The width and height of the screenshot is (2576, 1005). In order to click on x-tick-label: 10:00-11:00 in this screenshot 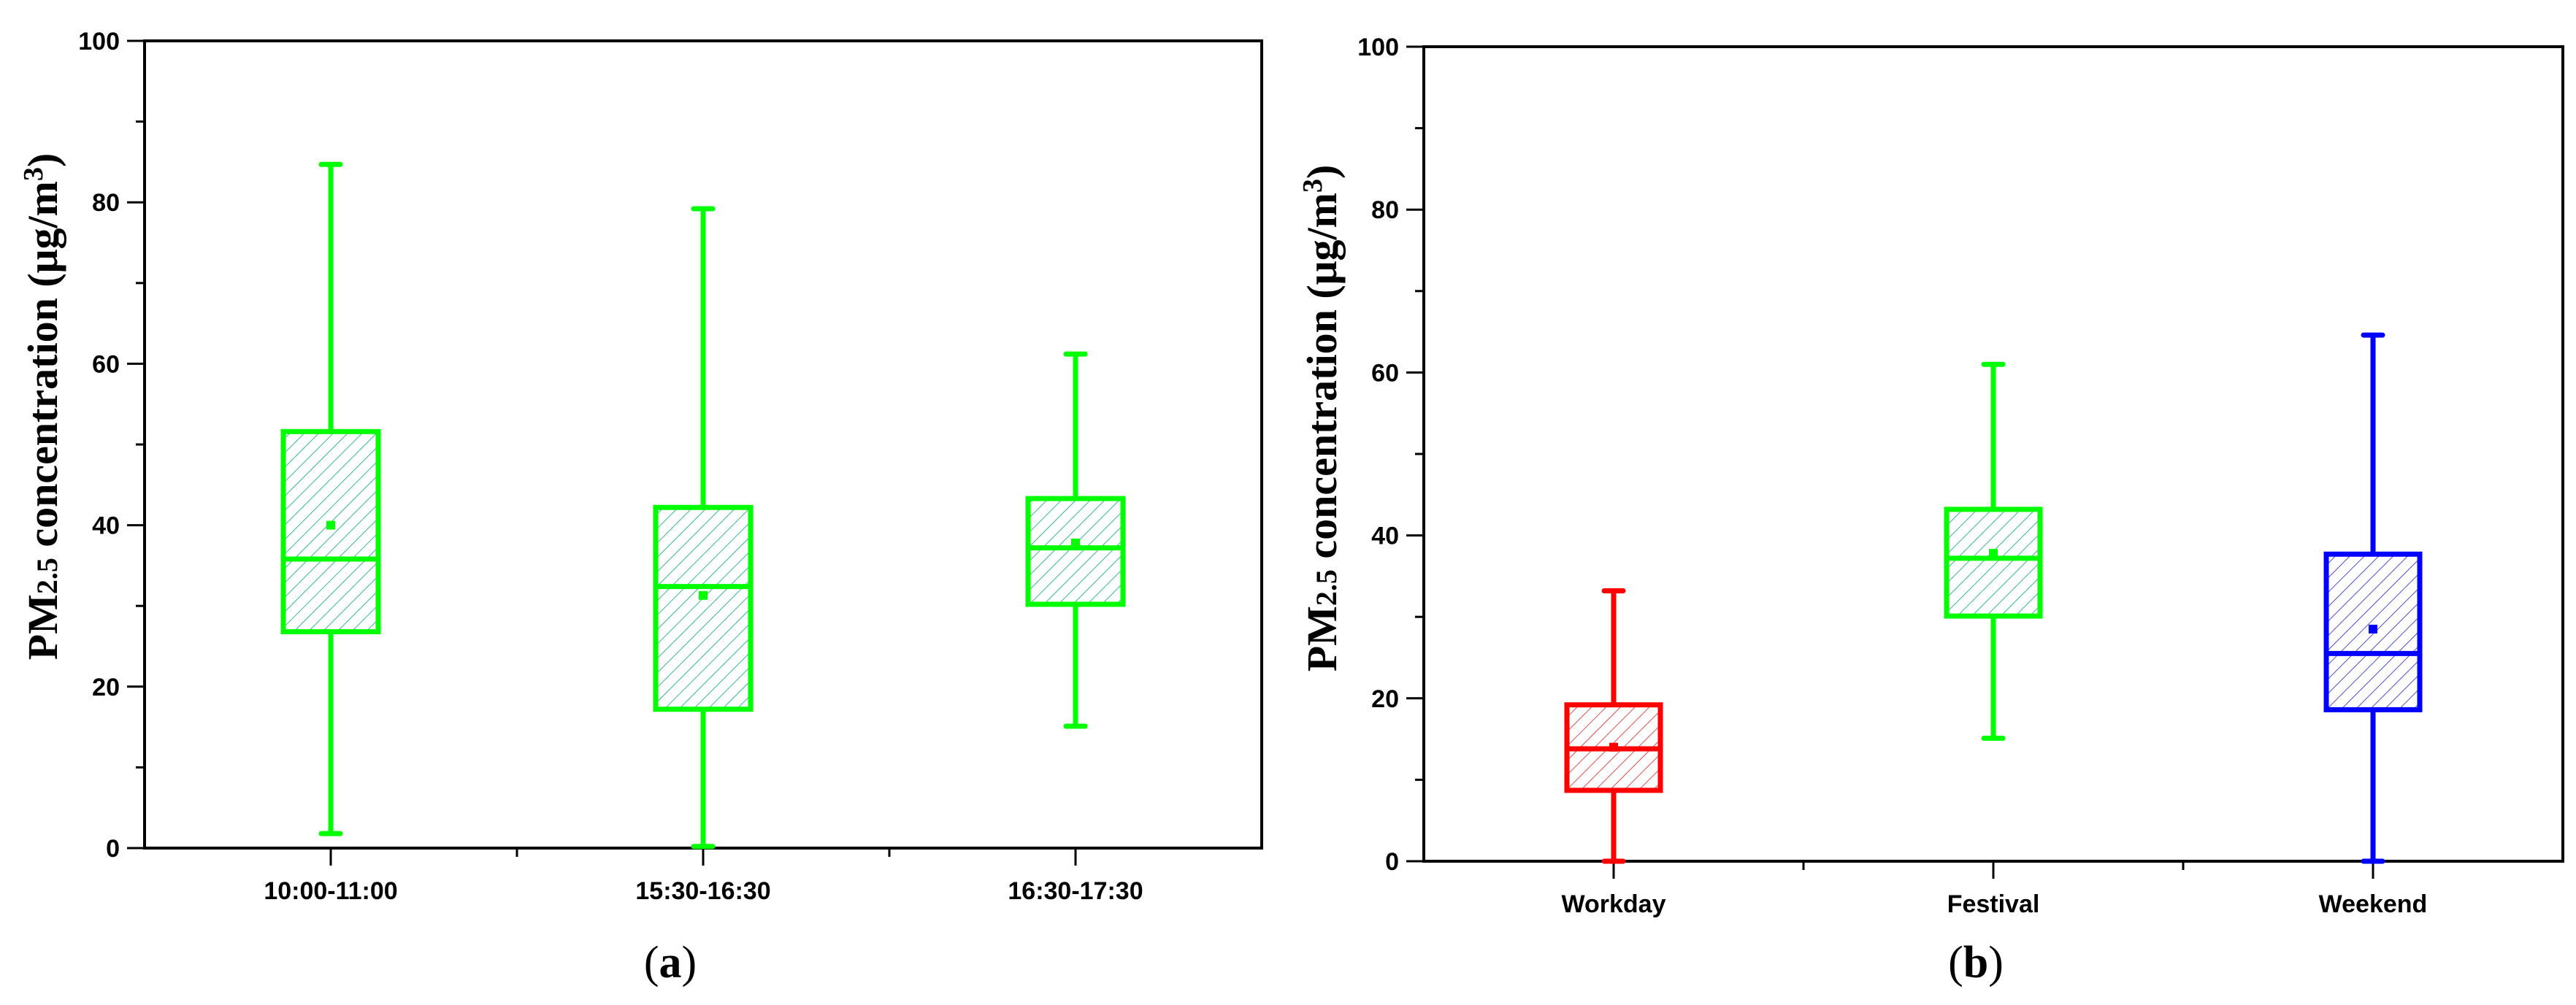, I will do `click(330, 891)`.